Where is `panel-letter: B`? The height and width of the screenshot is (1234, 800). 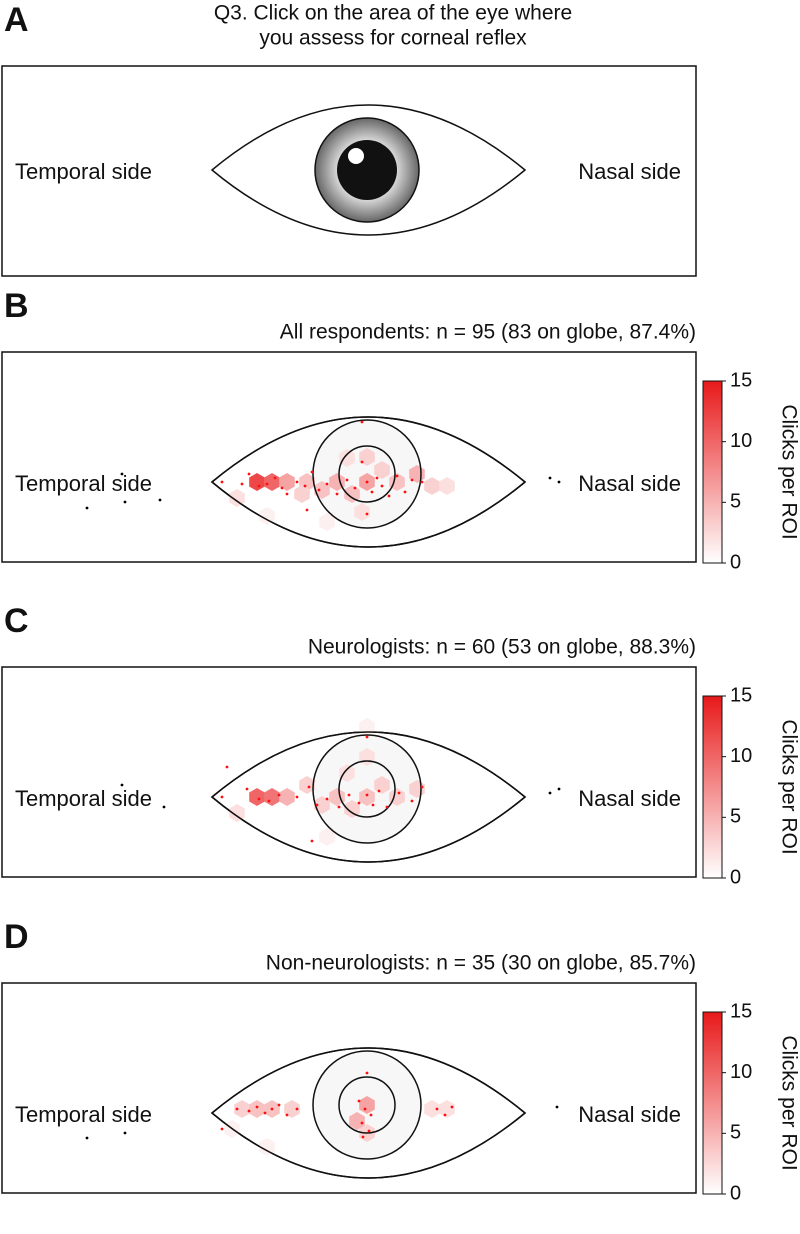 panel-letter: B is located at coordinates (16, 306).